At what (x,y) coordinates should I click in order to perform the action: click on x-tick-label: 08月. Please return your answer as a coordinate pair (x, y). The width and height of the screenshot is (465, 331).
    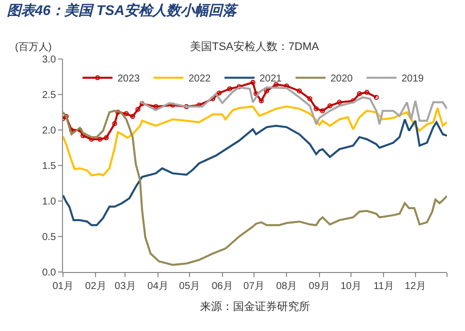
    Looking at the image, I should click on (287, 286).